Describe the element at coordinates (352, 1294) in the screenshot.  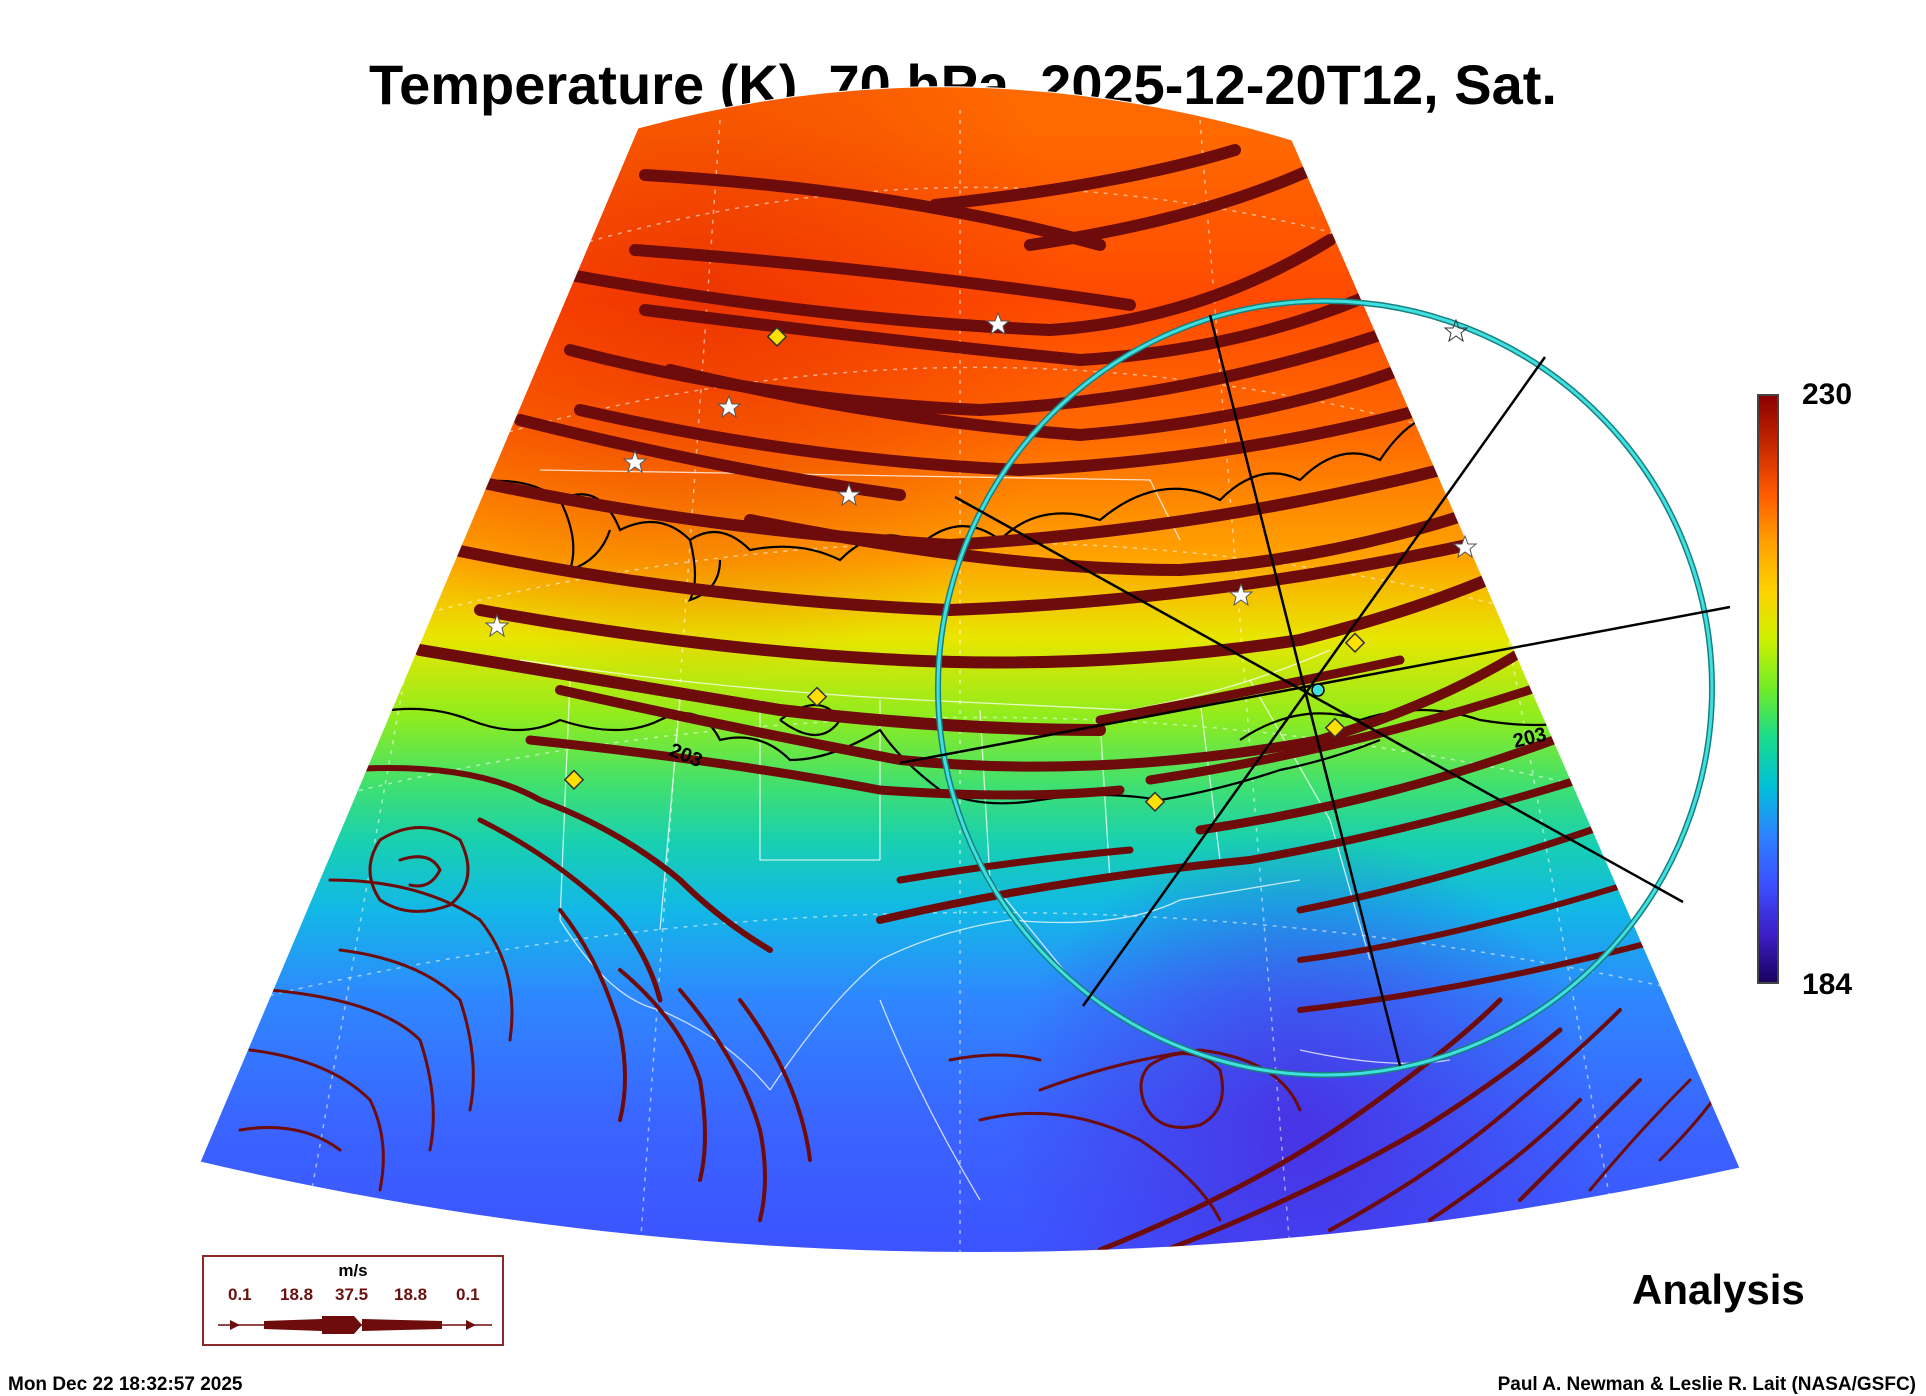
I see `legend-value: 37.5` at that location.